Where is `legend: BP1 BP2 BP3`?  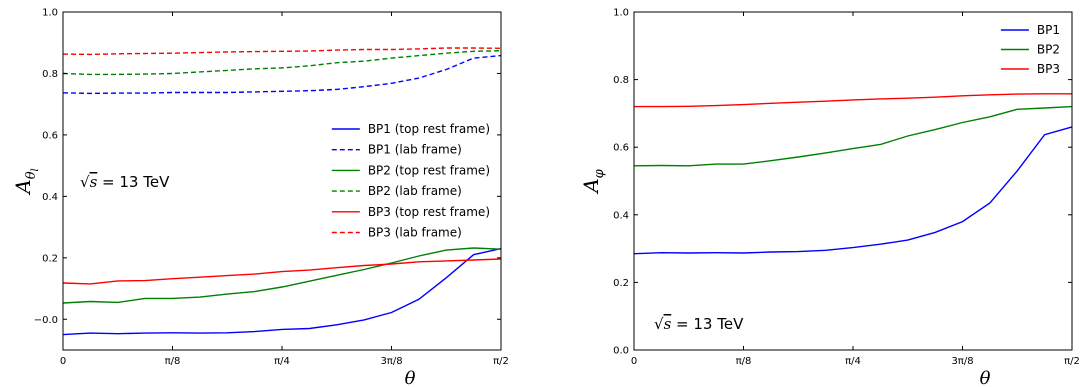 legend: BP1 BP2 BP3 is located at coordinates (1030, 49).